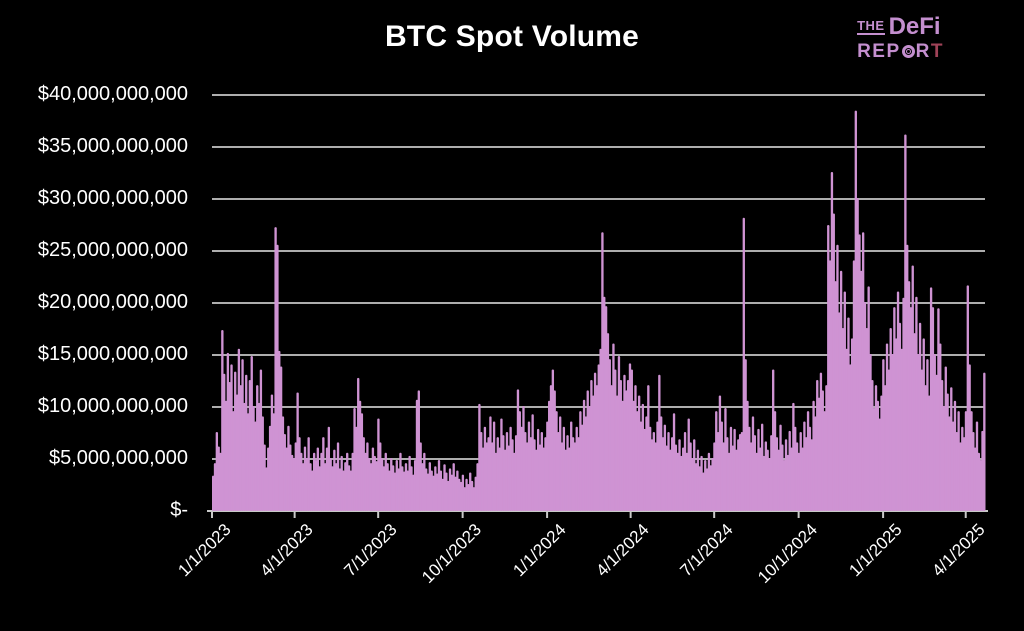  Describe the element at coordinates (112, 94) in the screenshot. I see `y-axis-label: $40,000,000,000` at that location.